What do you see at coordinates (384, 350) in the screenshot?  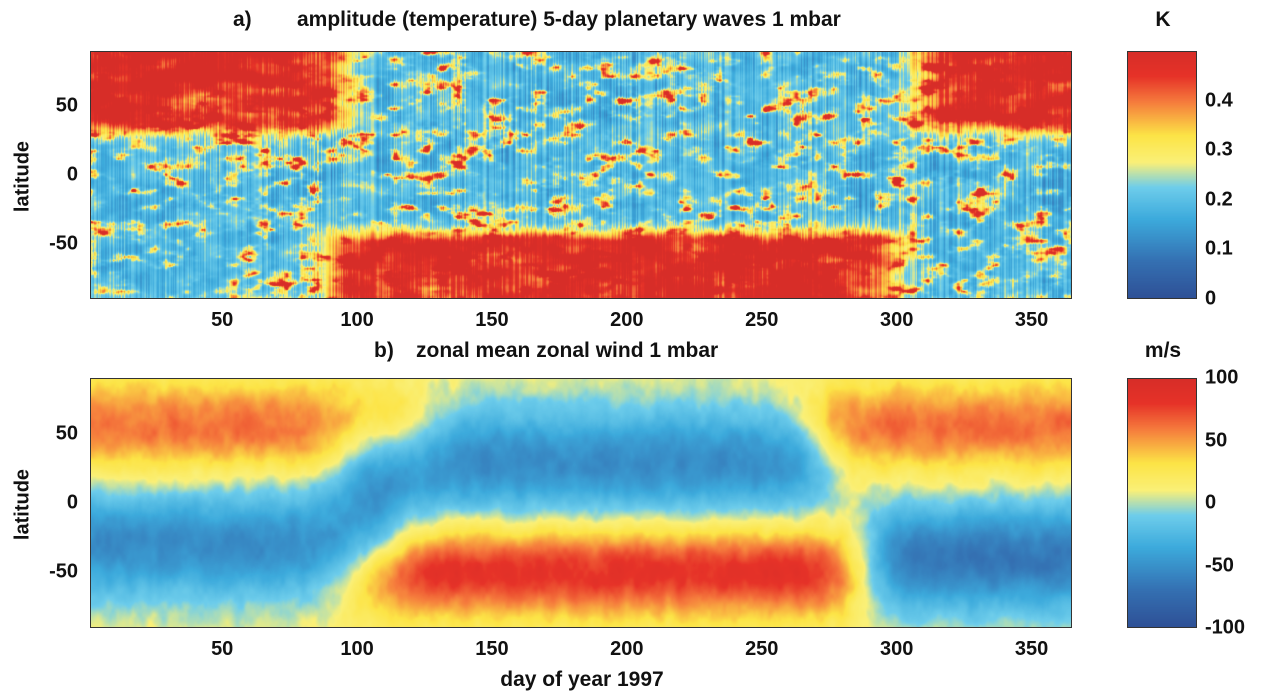 I see `panel-b-label: b)` at bounding box center [384, 350].